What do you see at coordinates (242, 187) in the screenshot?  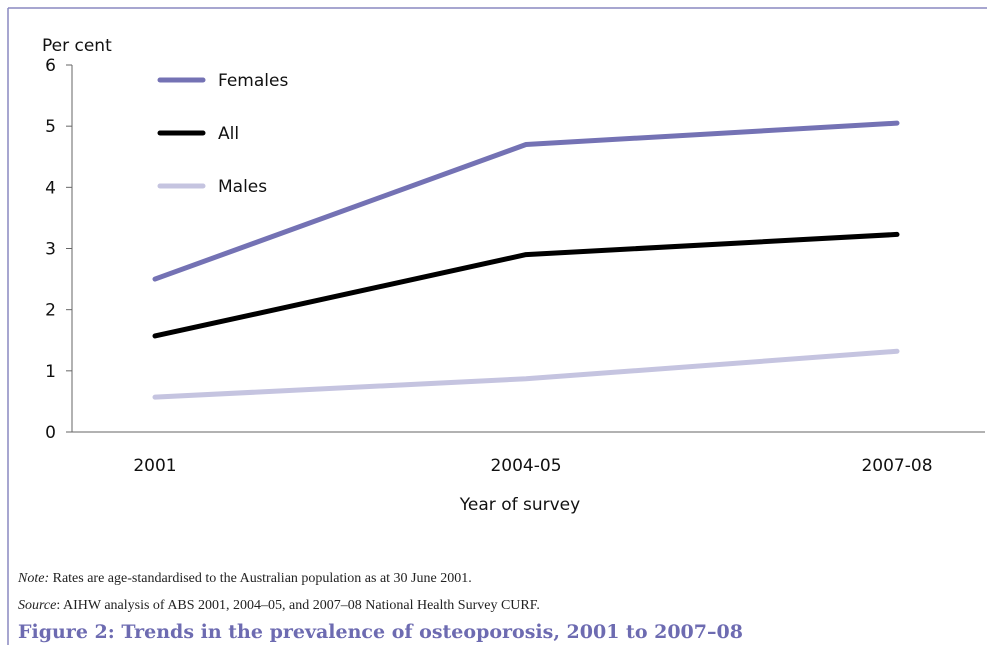 I see `legend-label: Males` at bounding box center [242, 187].